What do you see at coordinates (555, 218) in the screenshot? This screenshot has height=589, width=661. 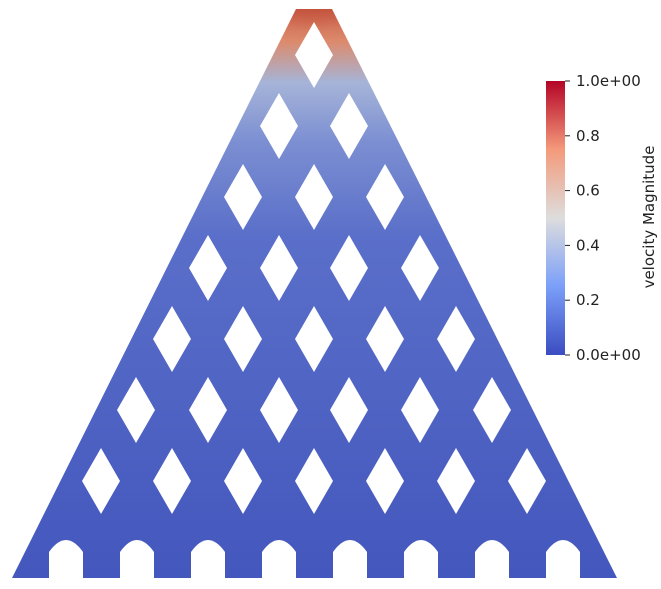 I see `colorbar-gradient` at bounding box center [555, 218].